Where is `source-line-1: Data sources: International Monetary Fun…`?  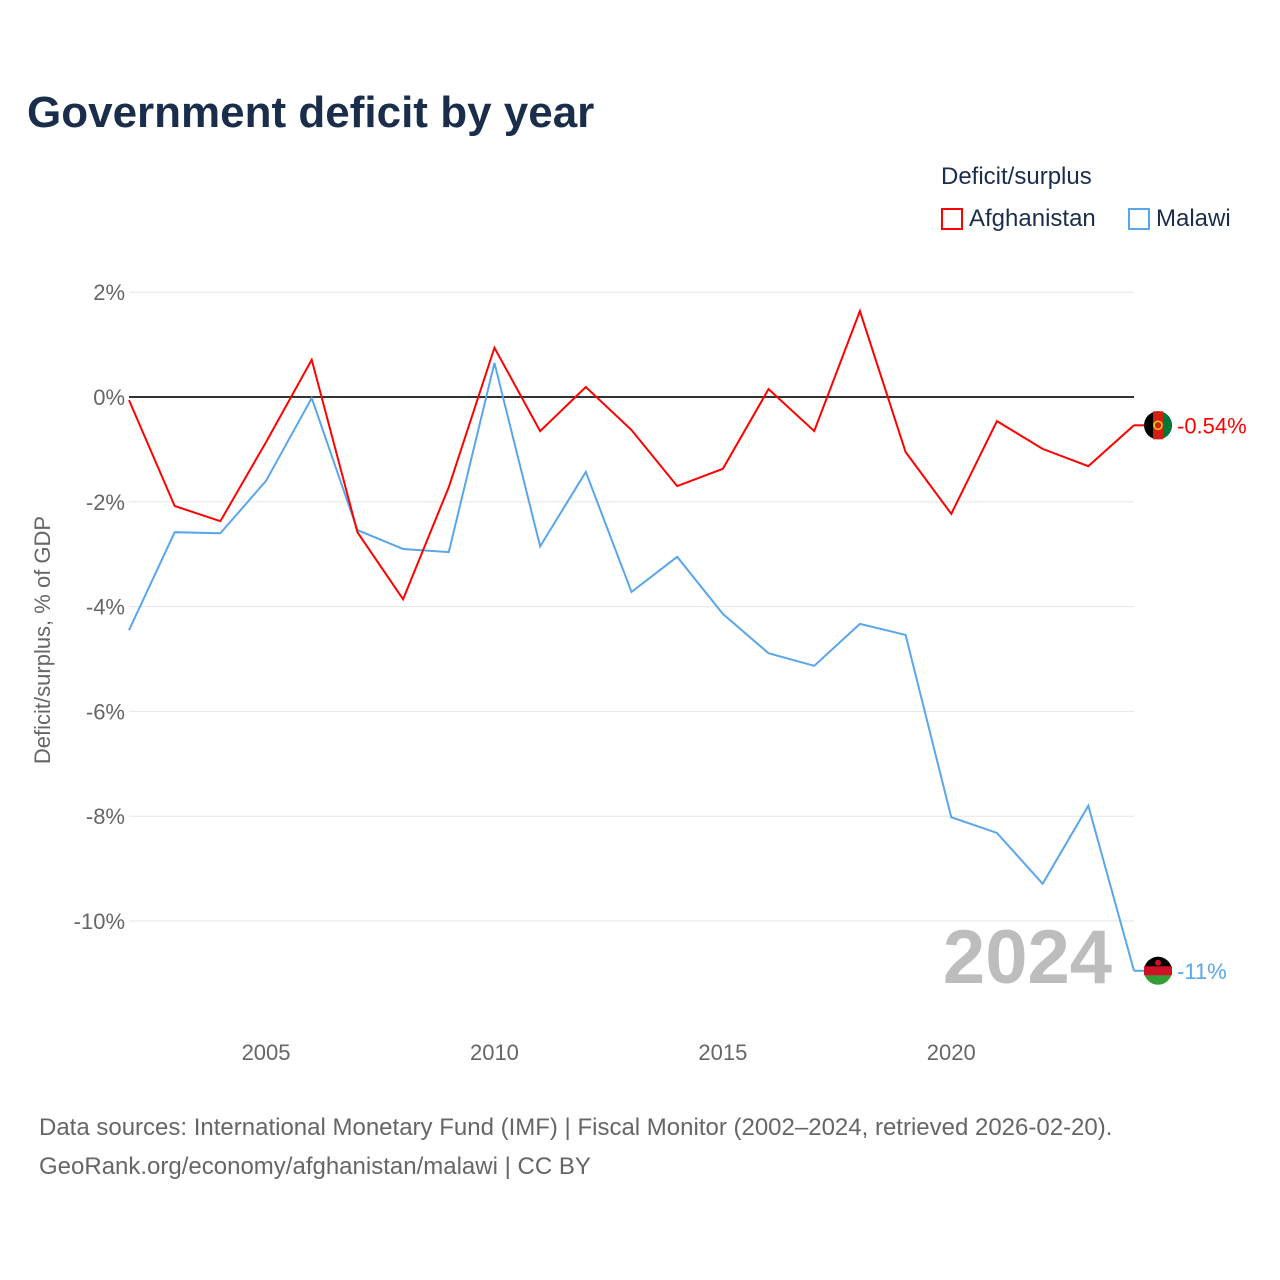
source-line-1: Data sources: International Monetary Fun… is located at coordinates (576, 1127).